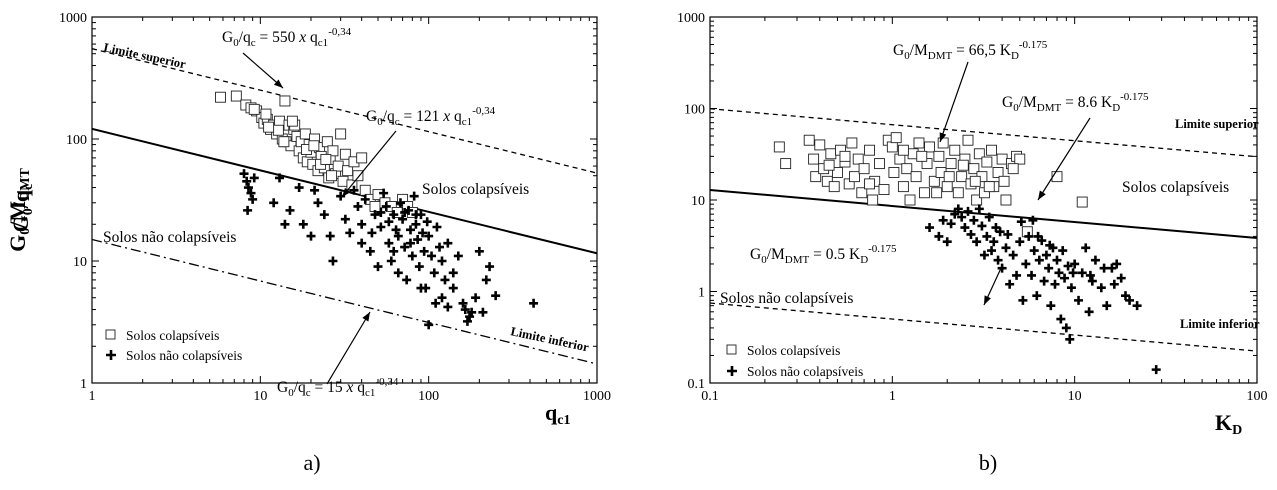  Describe the element at coordinates (475, 189) in the screenshot. I see `region-upper-label: Solos colapsíveis` at that location.